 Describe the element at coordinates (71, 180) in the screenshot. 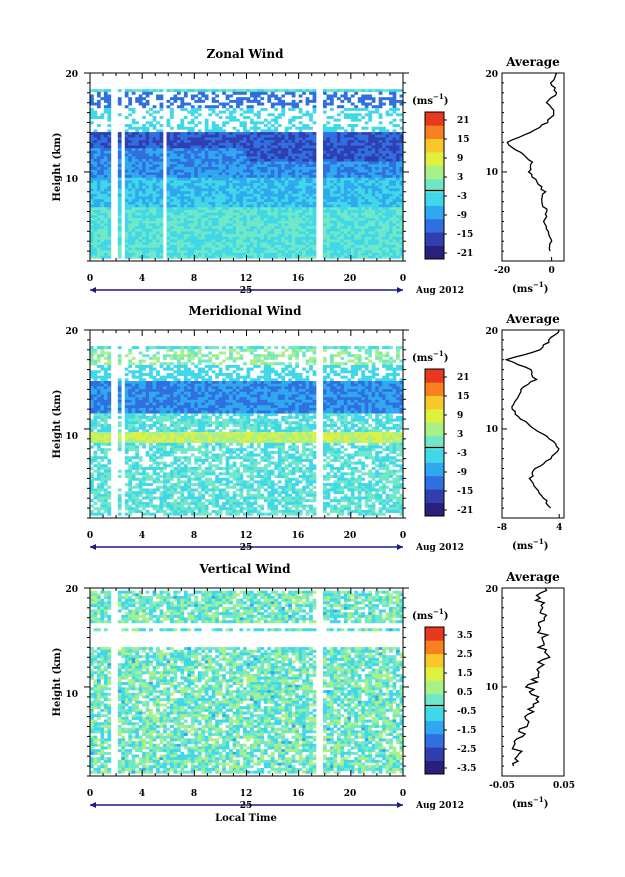

I see `zonal-ytick-10: 10` at that location.